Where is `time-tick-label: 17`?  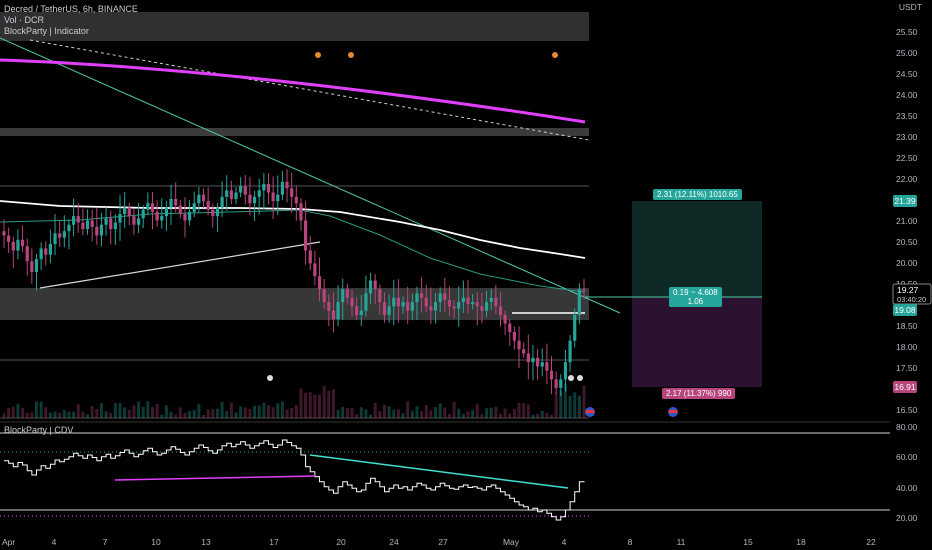 time-tick-label: 17 is located at coordinates (274, 542).